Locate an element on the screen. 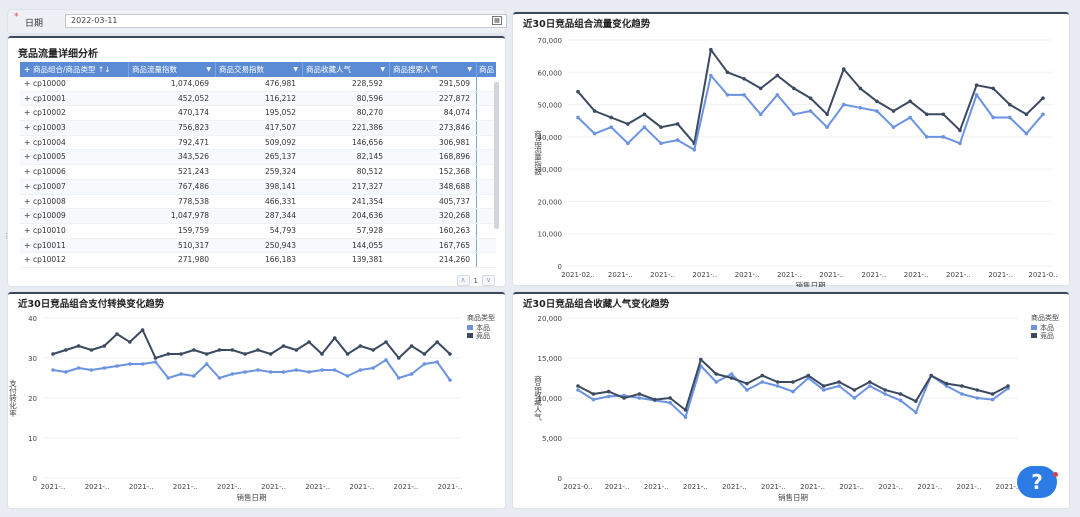 This screenshot has width=1080, height=517. table-row: + cp10002 470,174 195,052 80,270 84,074 is located at coordinates (258, 114).